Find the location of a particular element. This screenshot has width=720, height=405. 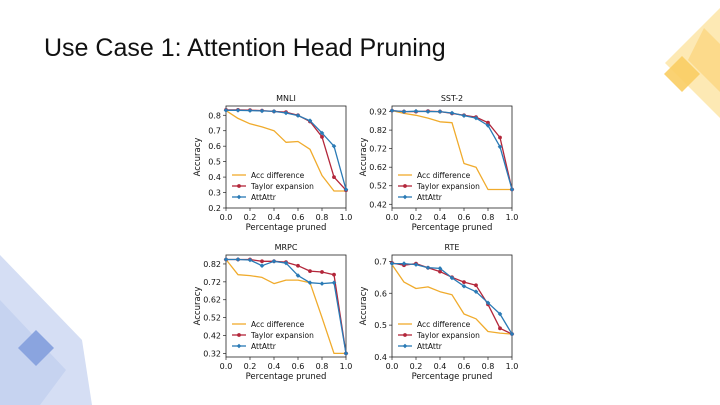

y-tick-label: 0.6 is located at coordinates (380, 293).